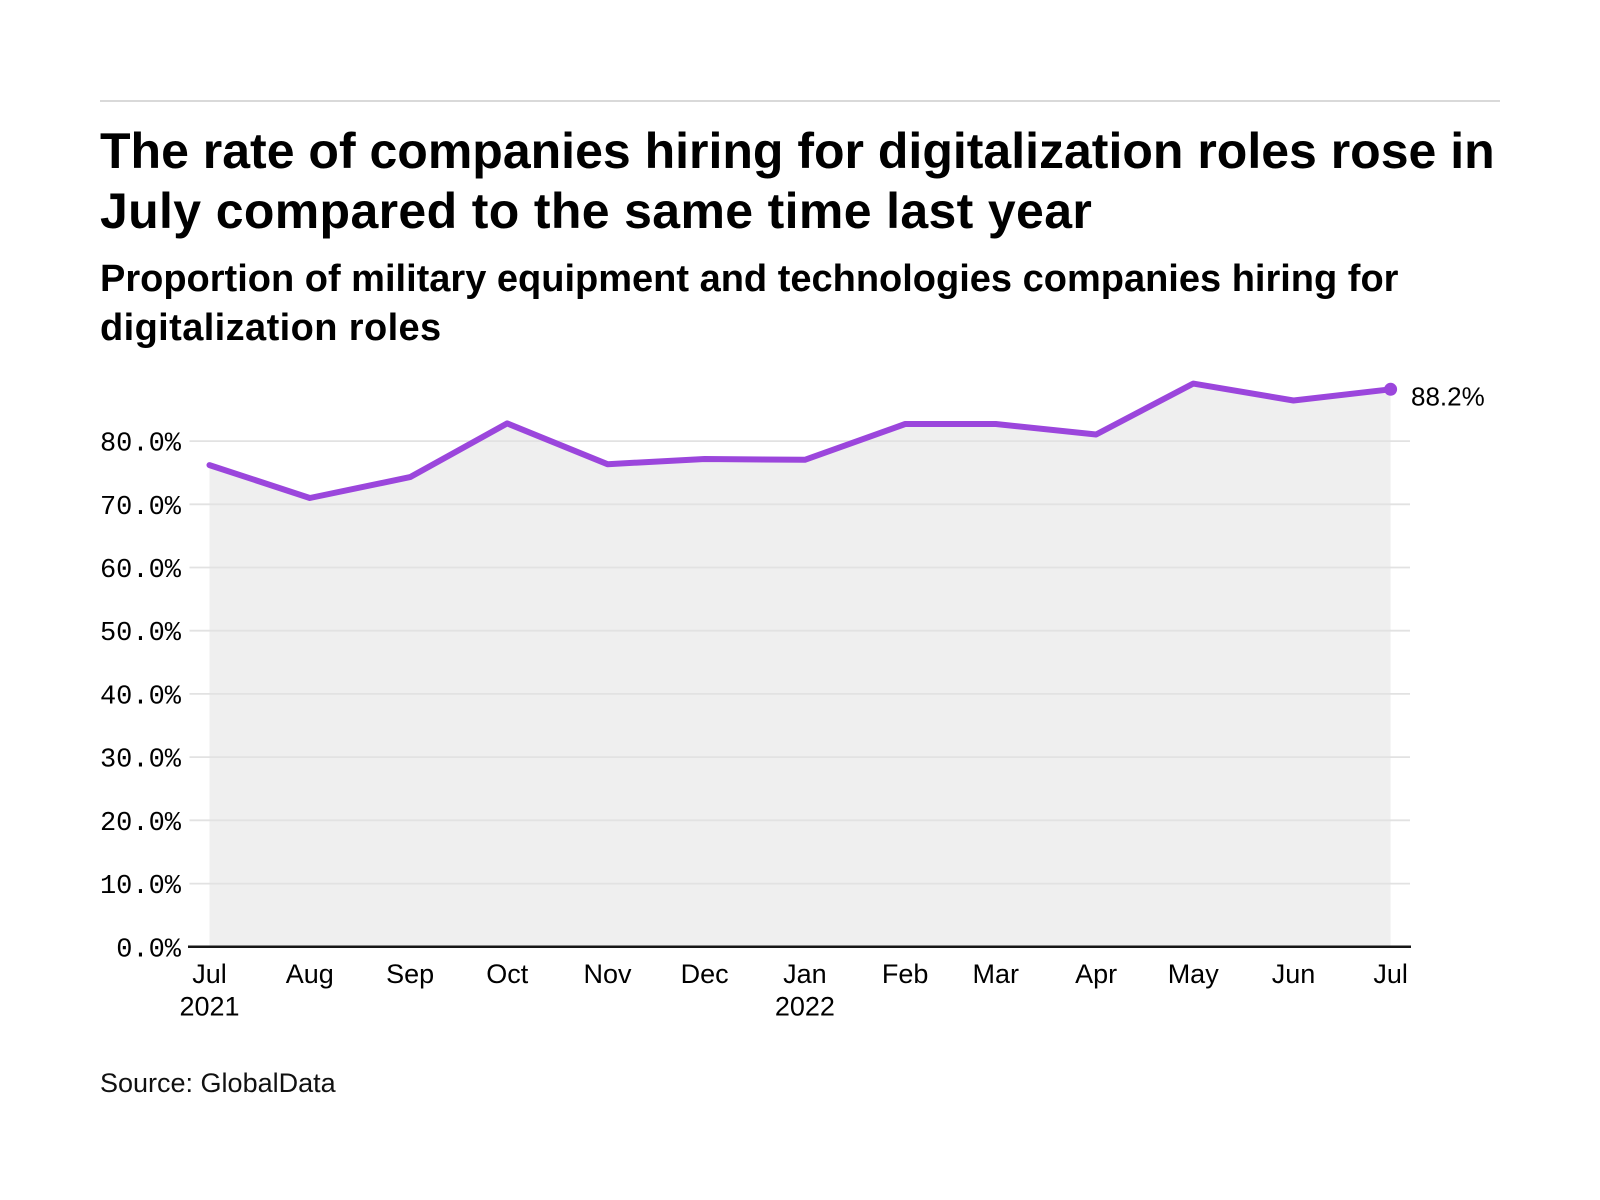 The width and height of the screenshot is (1600, 1200). What do you see at coordinates (805, 974) in the screenshot?
I see `svg-text: Jan` at bounding box center [805, 974].